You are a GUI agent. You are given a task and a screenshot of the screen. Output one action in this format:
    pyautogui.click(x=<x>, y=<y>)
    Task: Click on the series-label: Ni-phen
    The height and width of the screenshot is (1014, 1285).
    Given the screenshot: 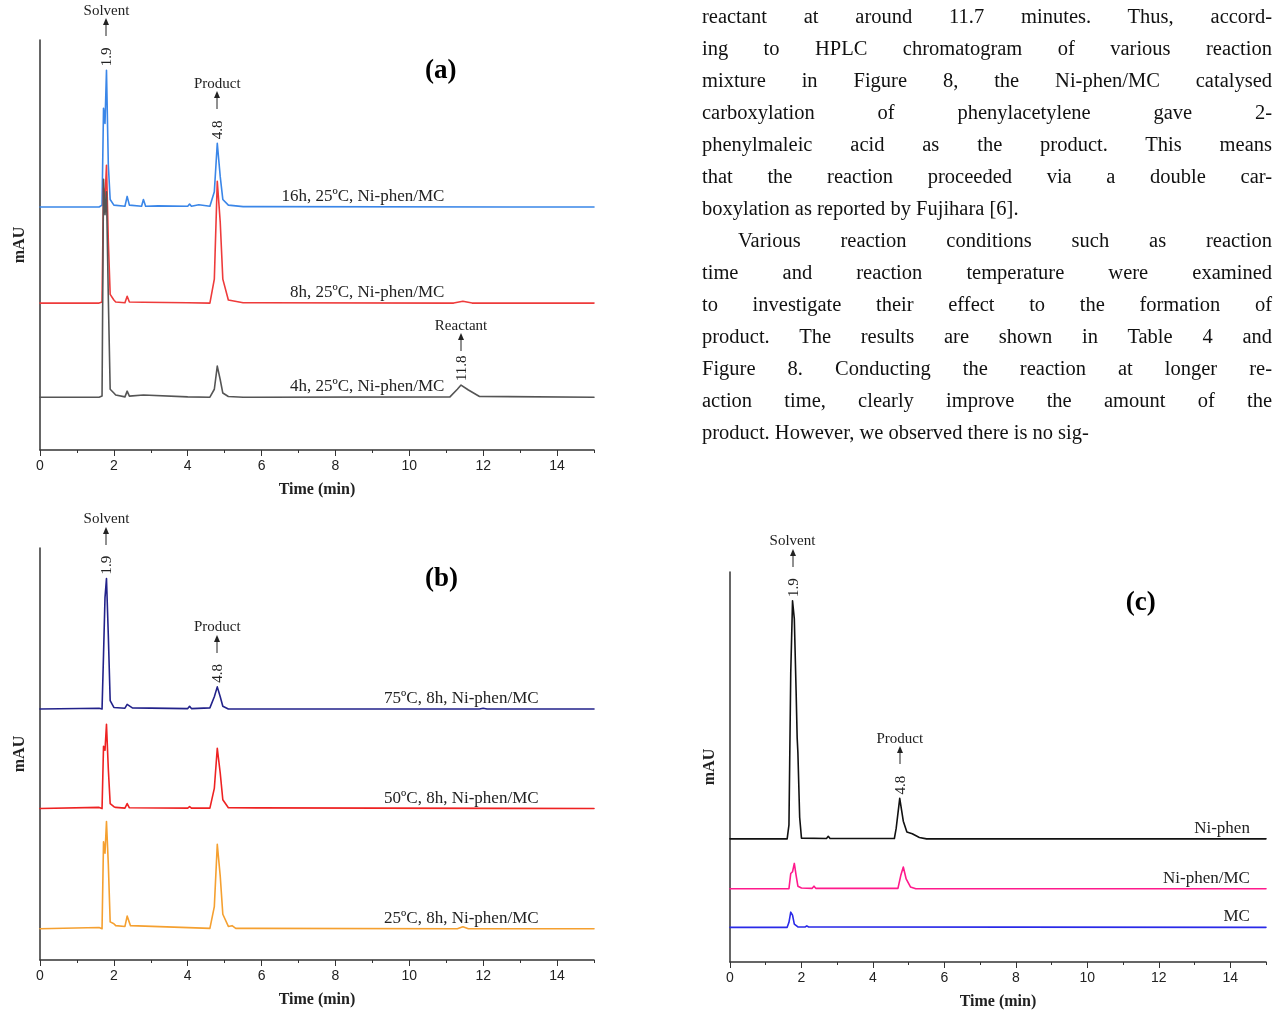 What is the action you would take?
    pyautogui.click(x=1222, y=827)
    